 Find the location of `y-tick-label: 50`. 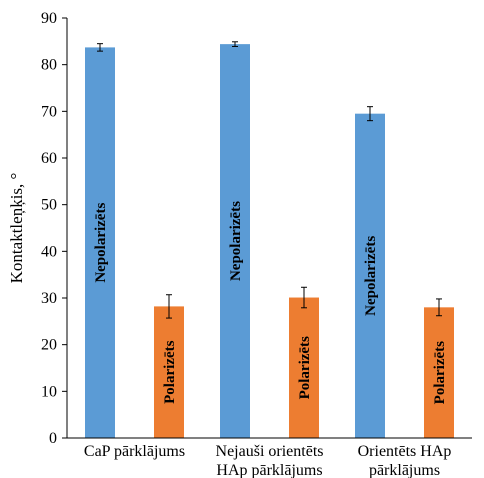

y-tick-label: 50 is located at coordinates (49, 205).